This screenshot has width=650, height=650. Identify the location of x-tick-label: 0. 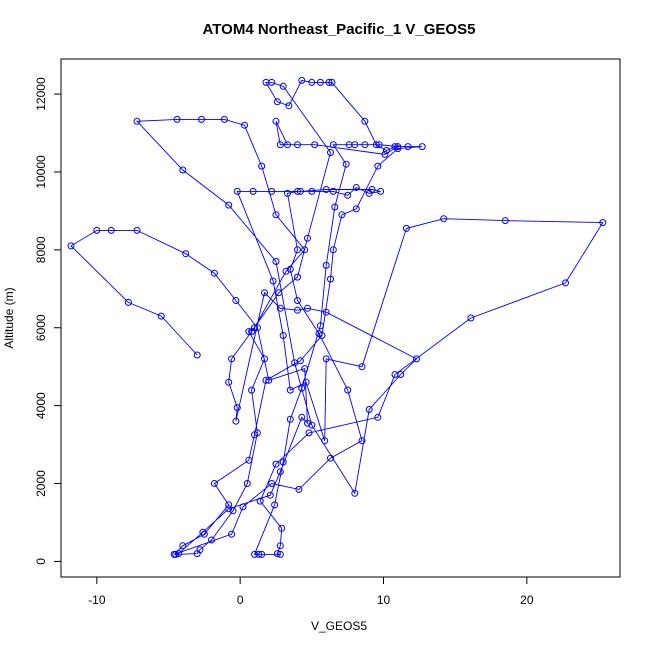
(240, 600).